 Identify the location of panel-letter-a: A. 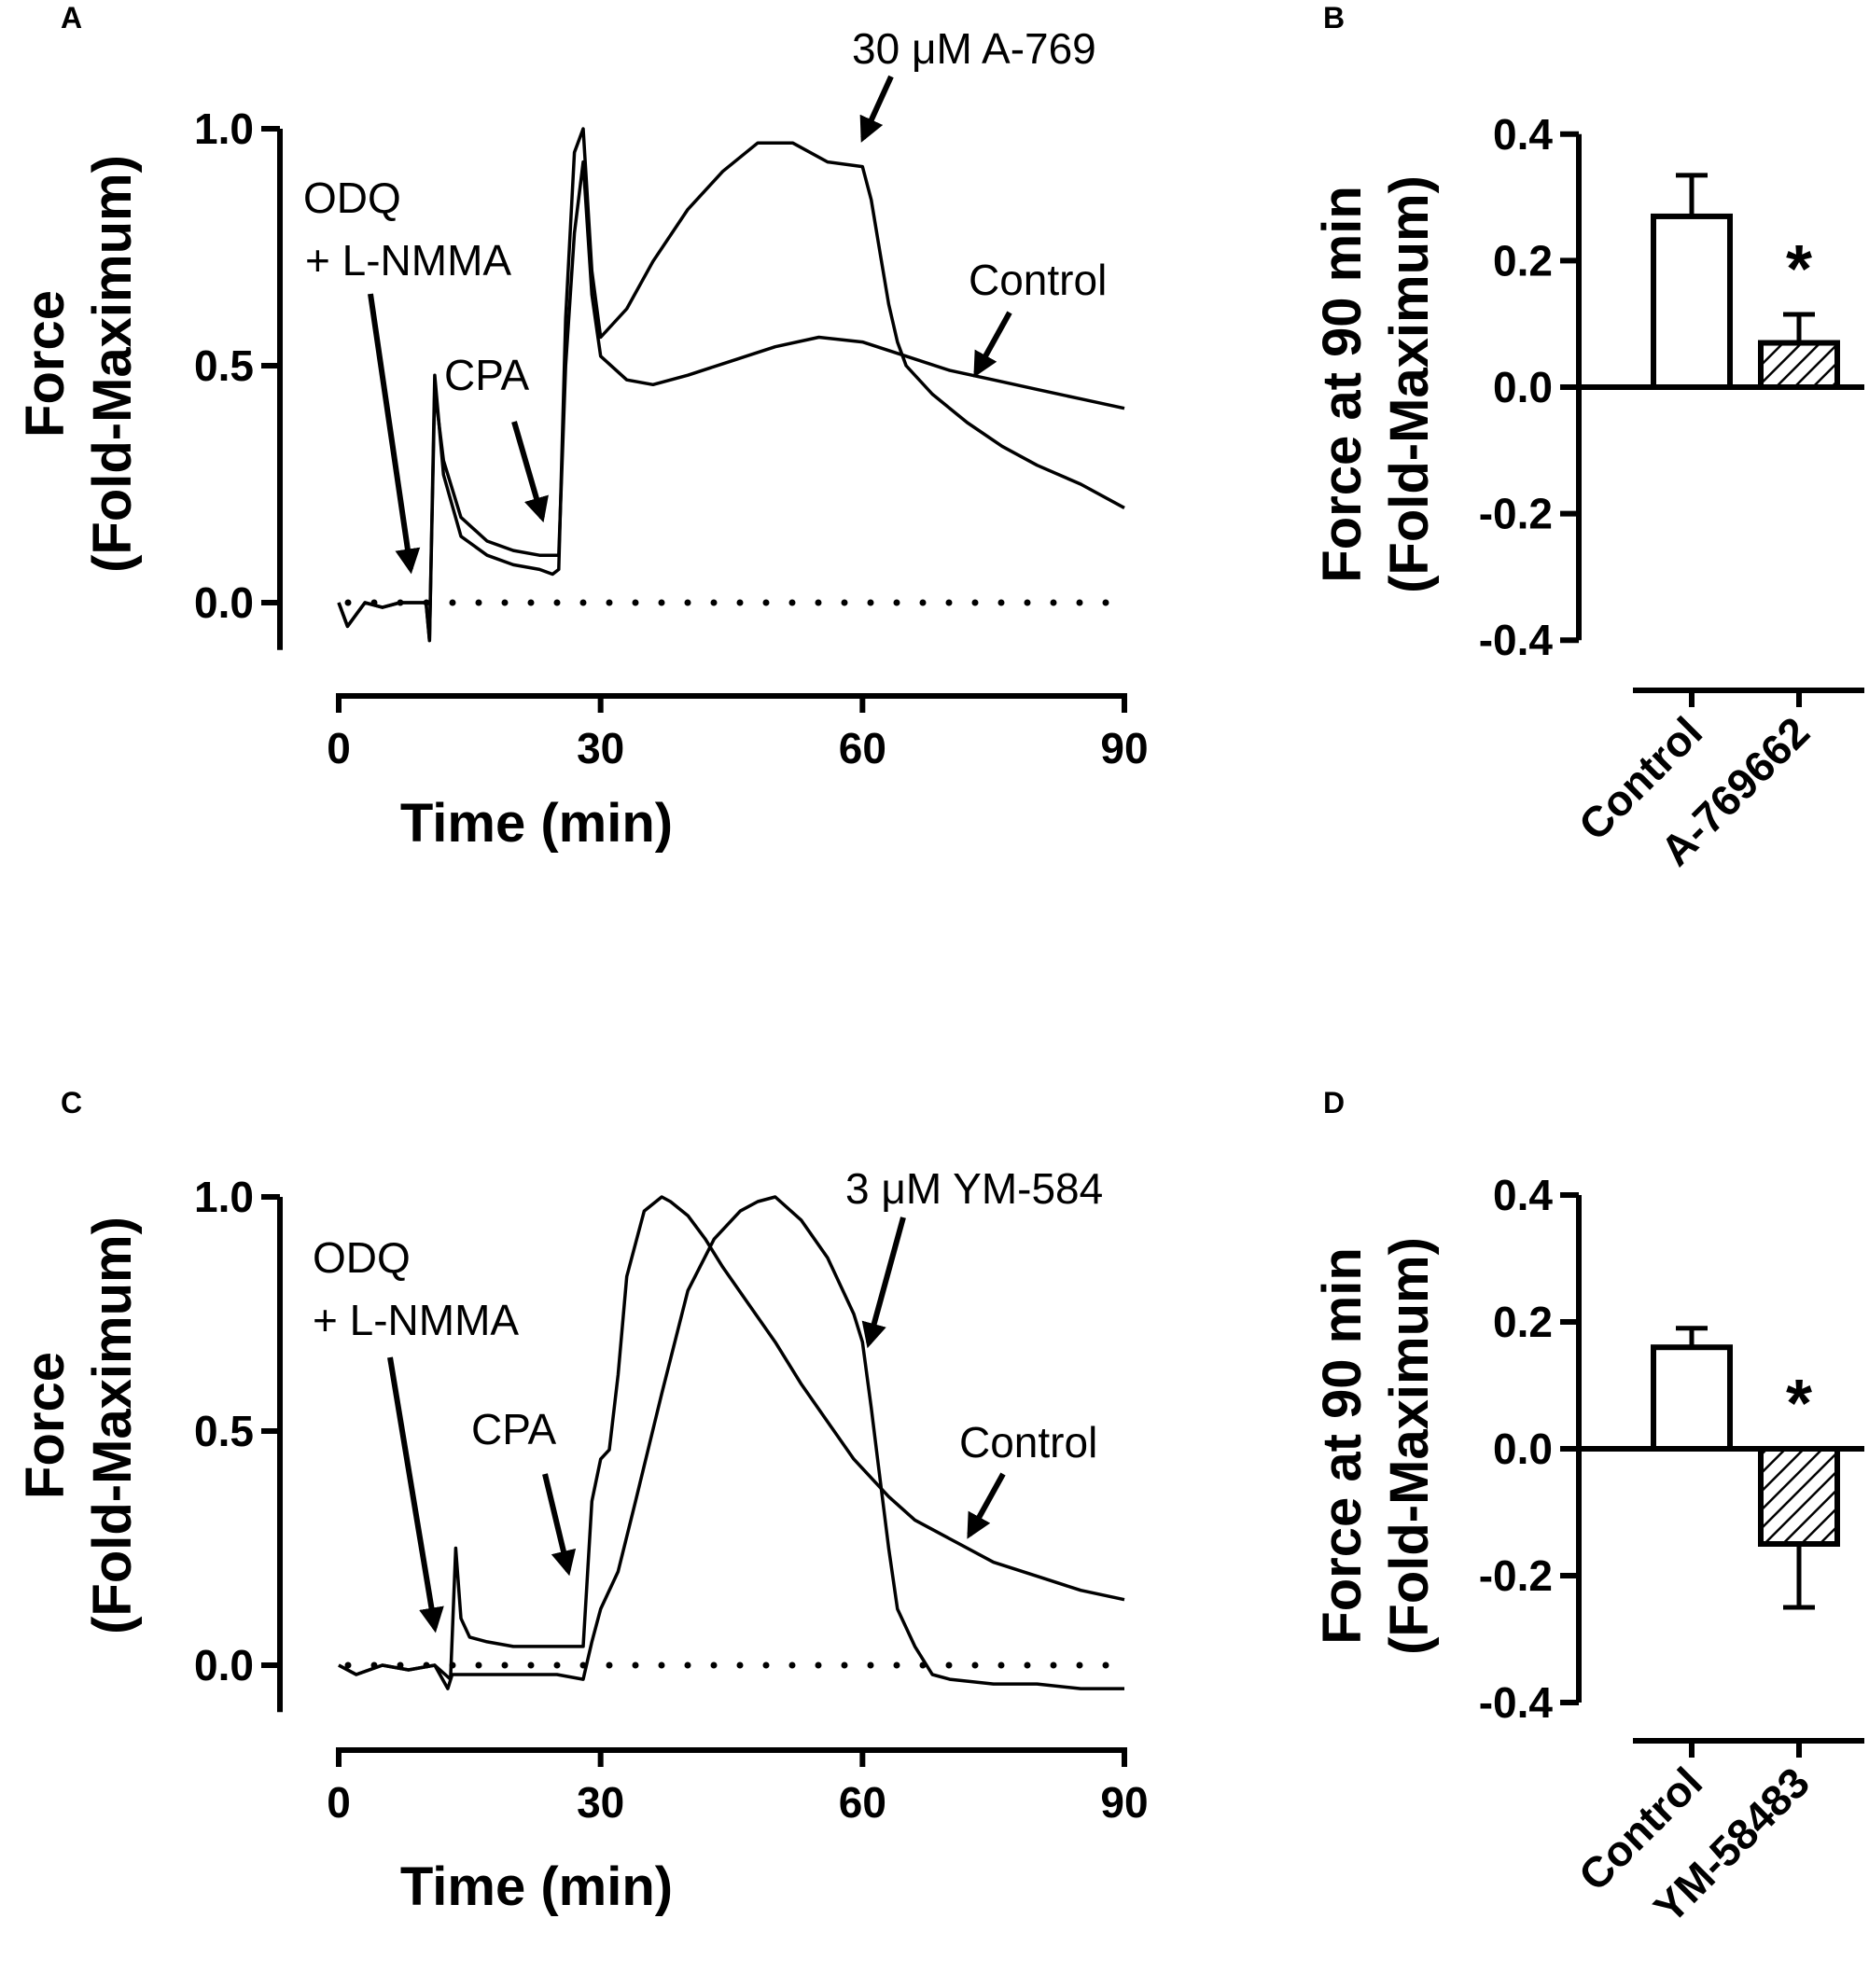
(71, 18).